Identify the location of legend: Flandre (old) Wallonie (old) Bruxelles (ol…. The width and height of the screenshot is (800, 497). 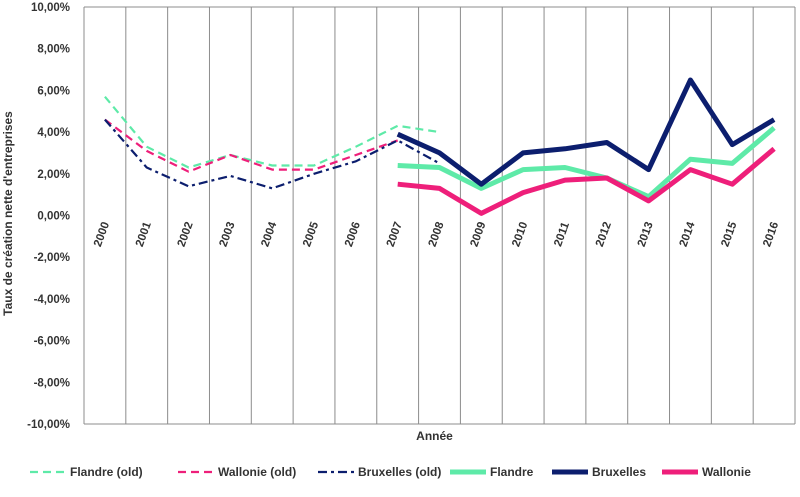
(390, 472).